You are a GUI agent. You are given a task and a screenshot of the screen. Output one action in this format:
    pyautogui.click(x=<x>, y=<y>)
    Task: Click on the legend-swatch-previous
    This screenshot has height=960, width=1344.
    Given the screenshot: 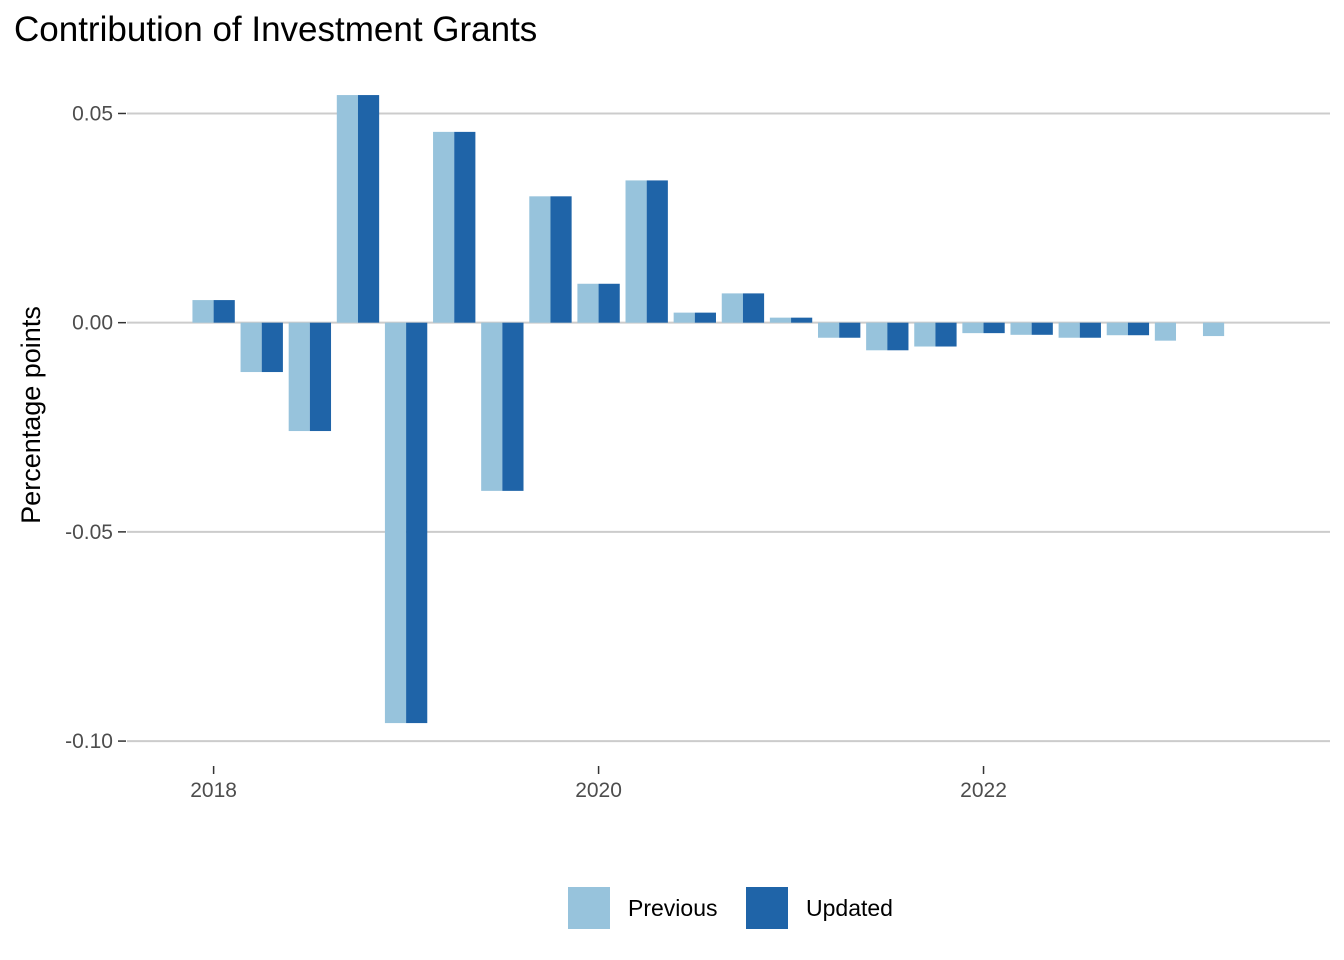 What is the action you would take?
    pyautogui.click(x=589, y=908)
    